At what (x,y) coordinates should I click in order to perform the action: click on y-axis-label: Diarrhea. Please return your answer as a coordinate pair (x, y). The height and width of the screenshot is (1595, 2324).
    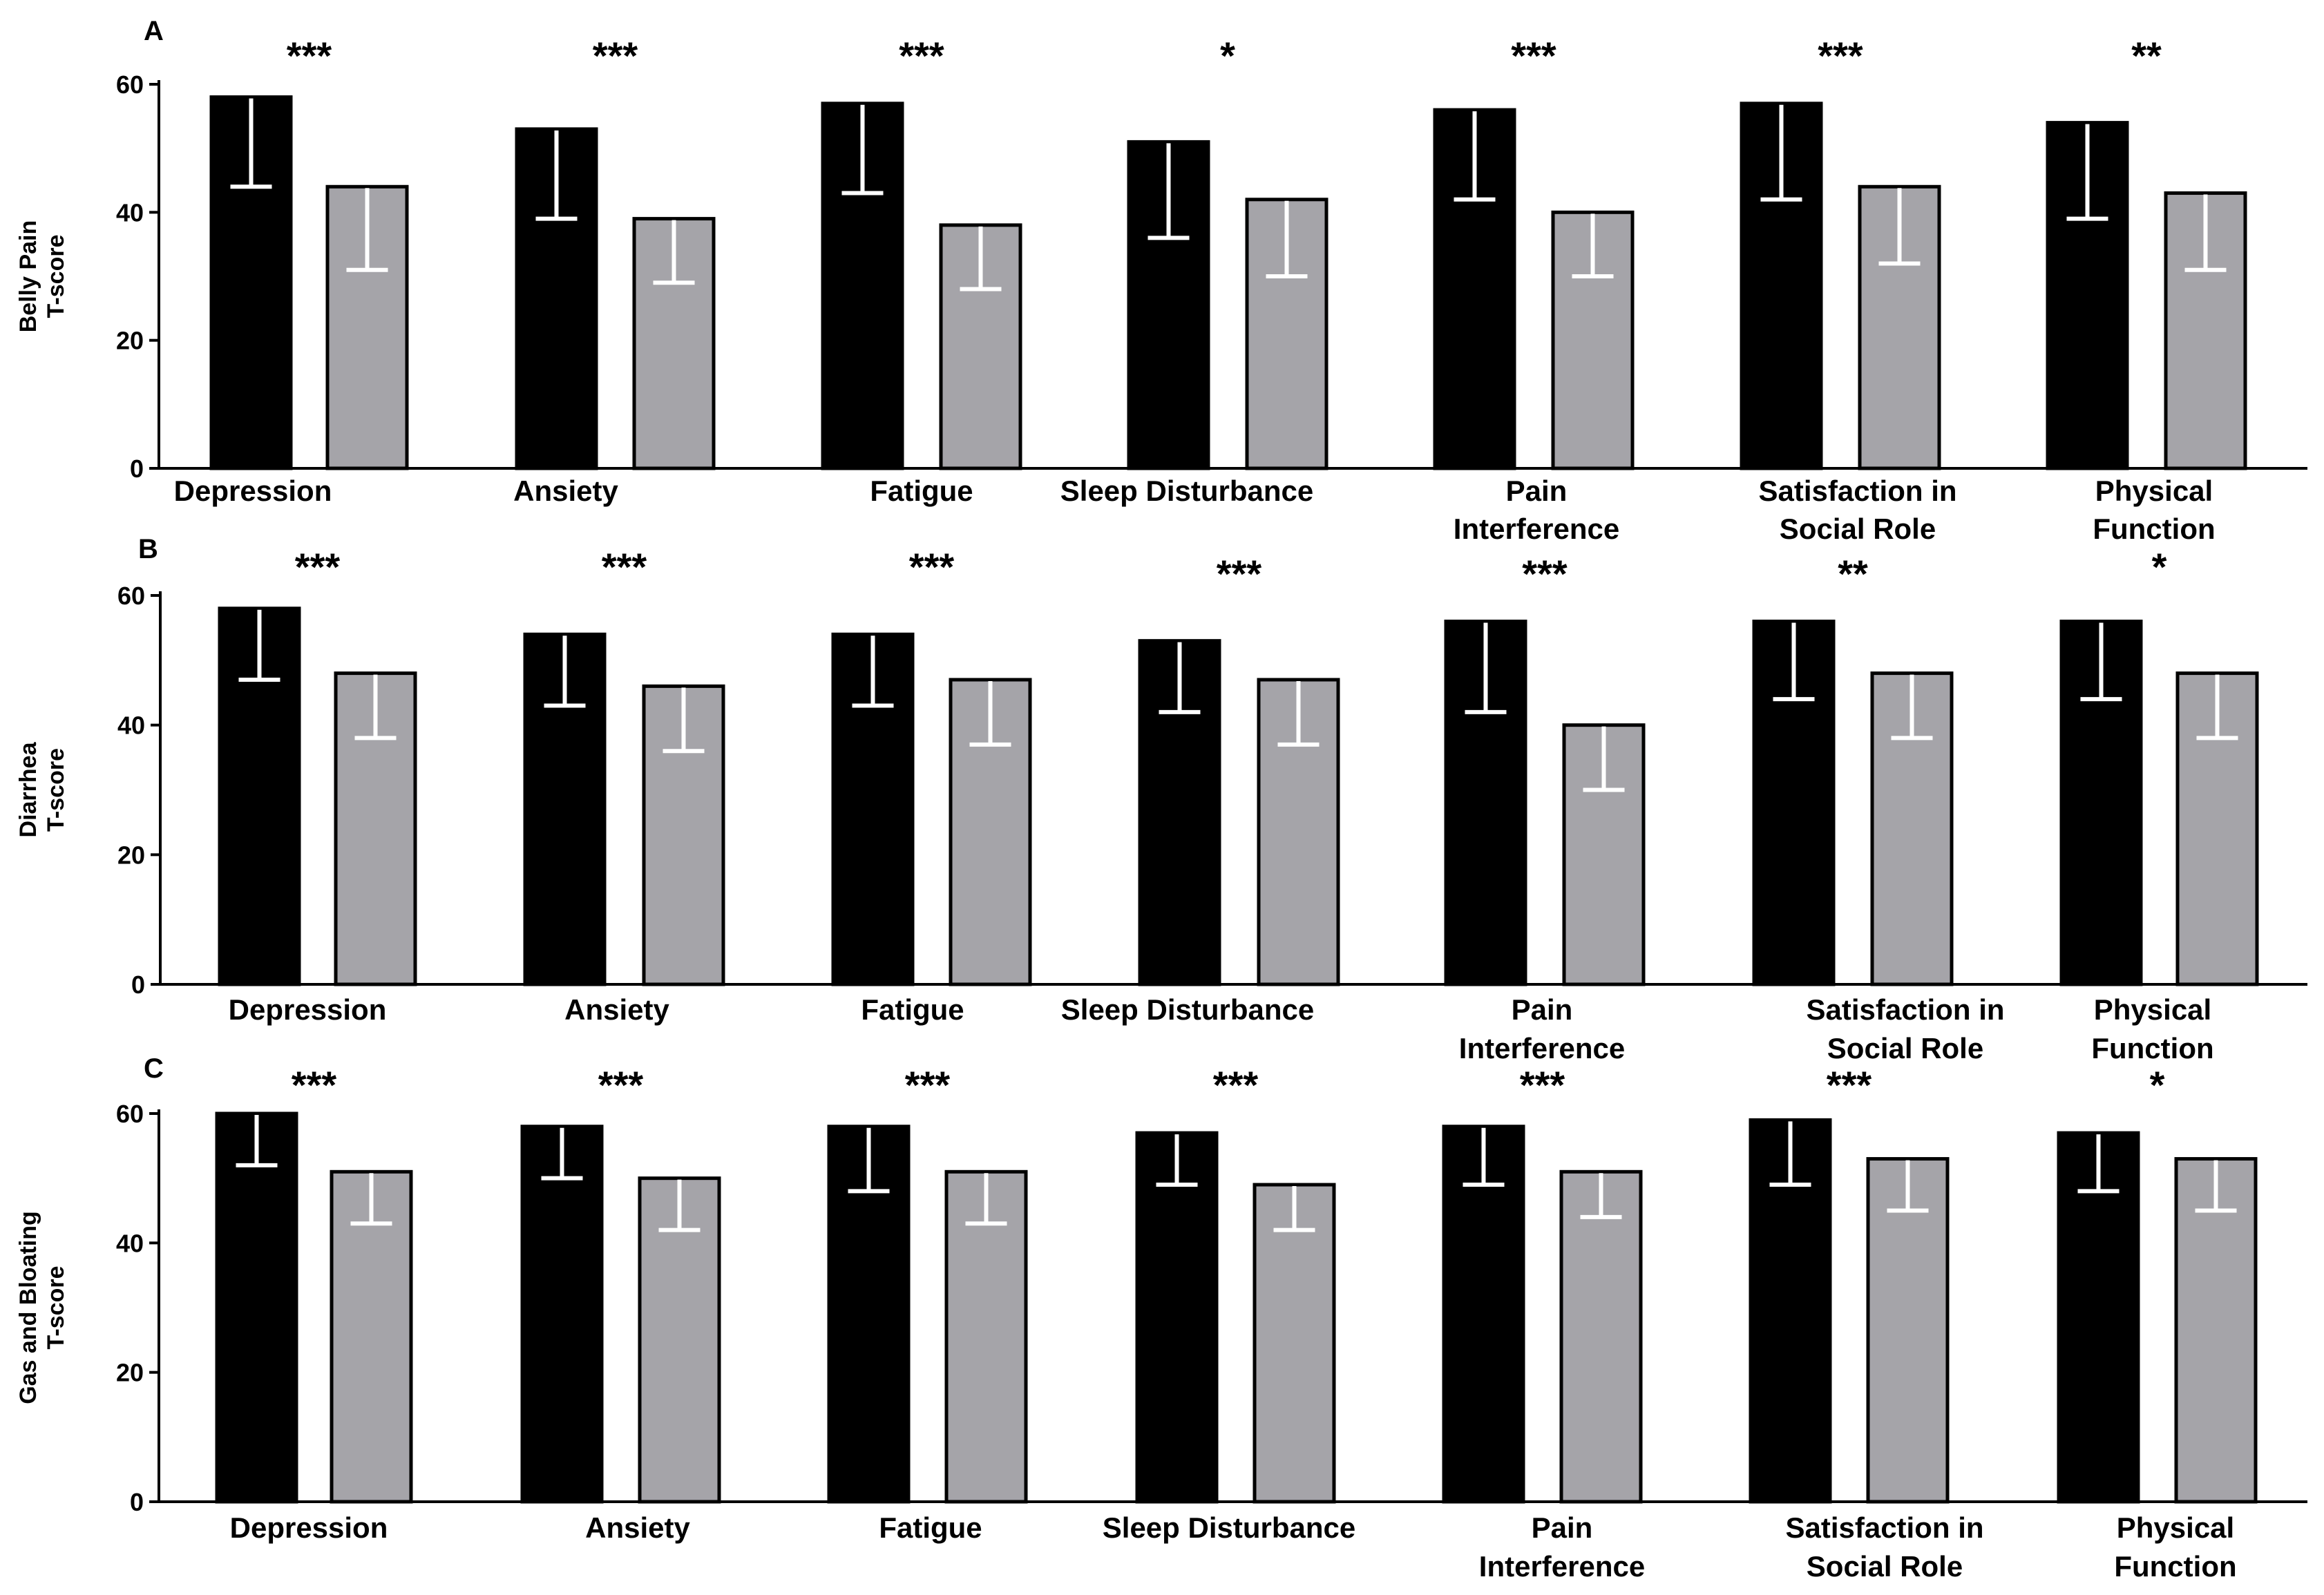
    Looking at the image, I should click on (28, 789).